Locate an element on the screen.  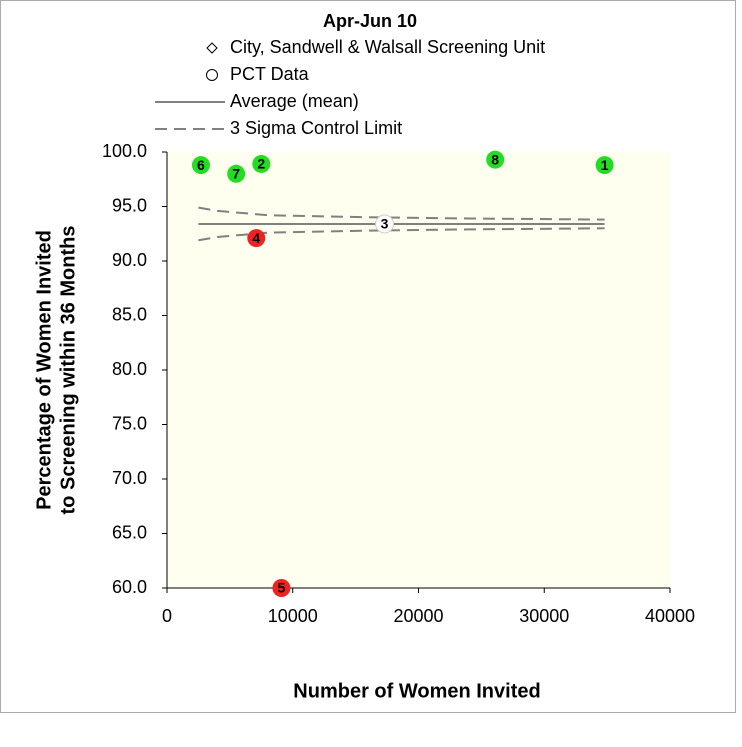
legend-label: PCT Data is located at coordinates (270, 74).